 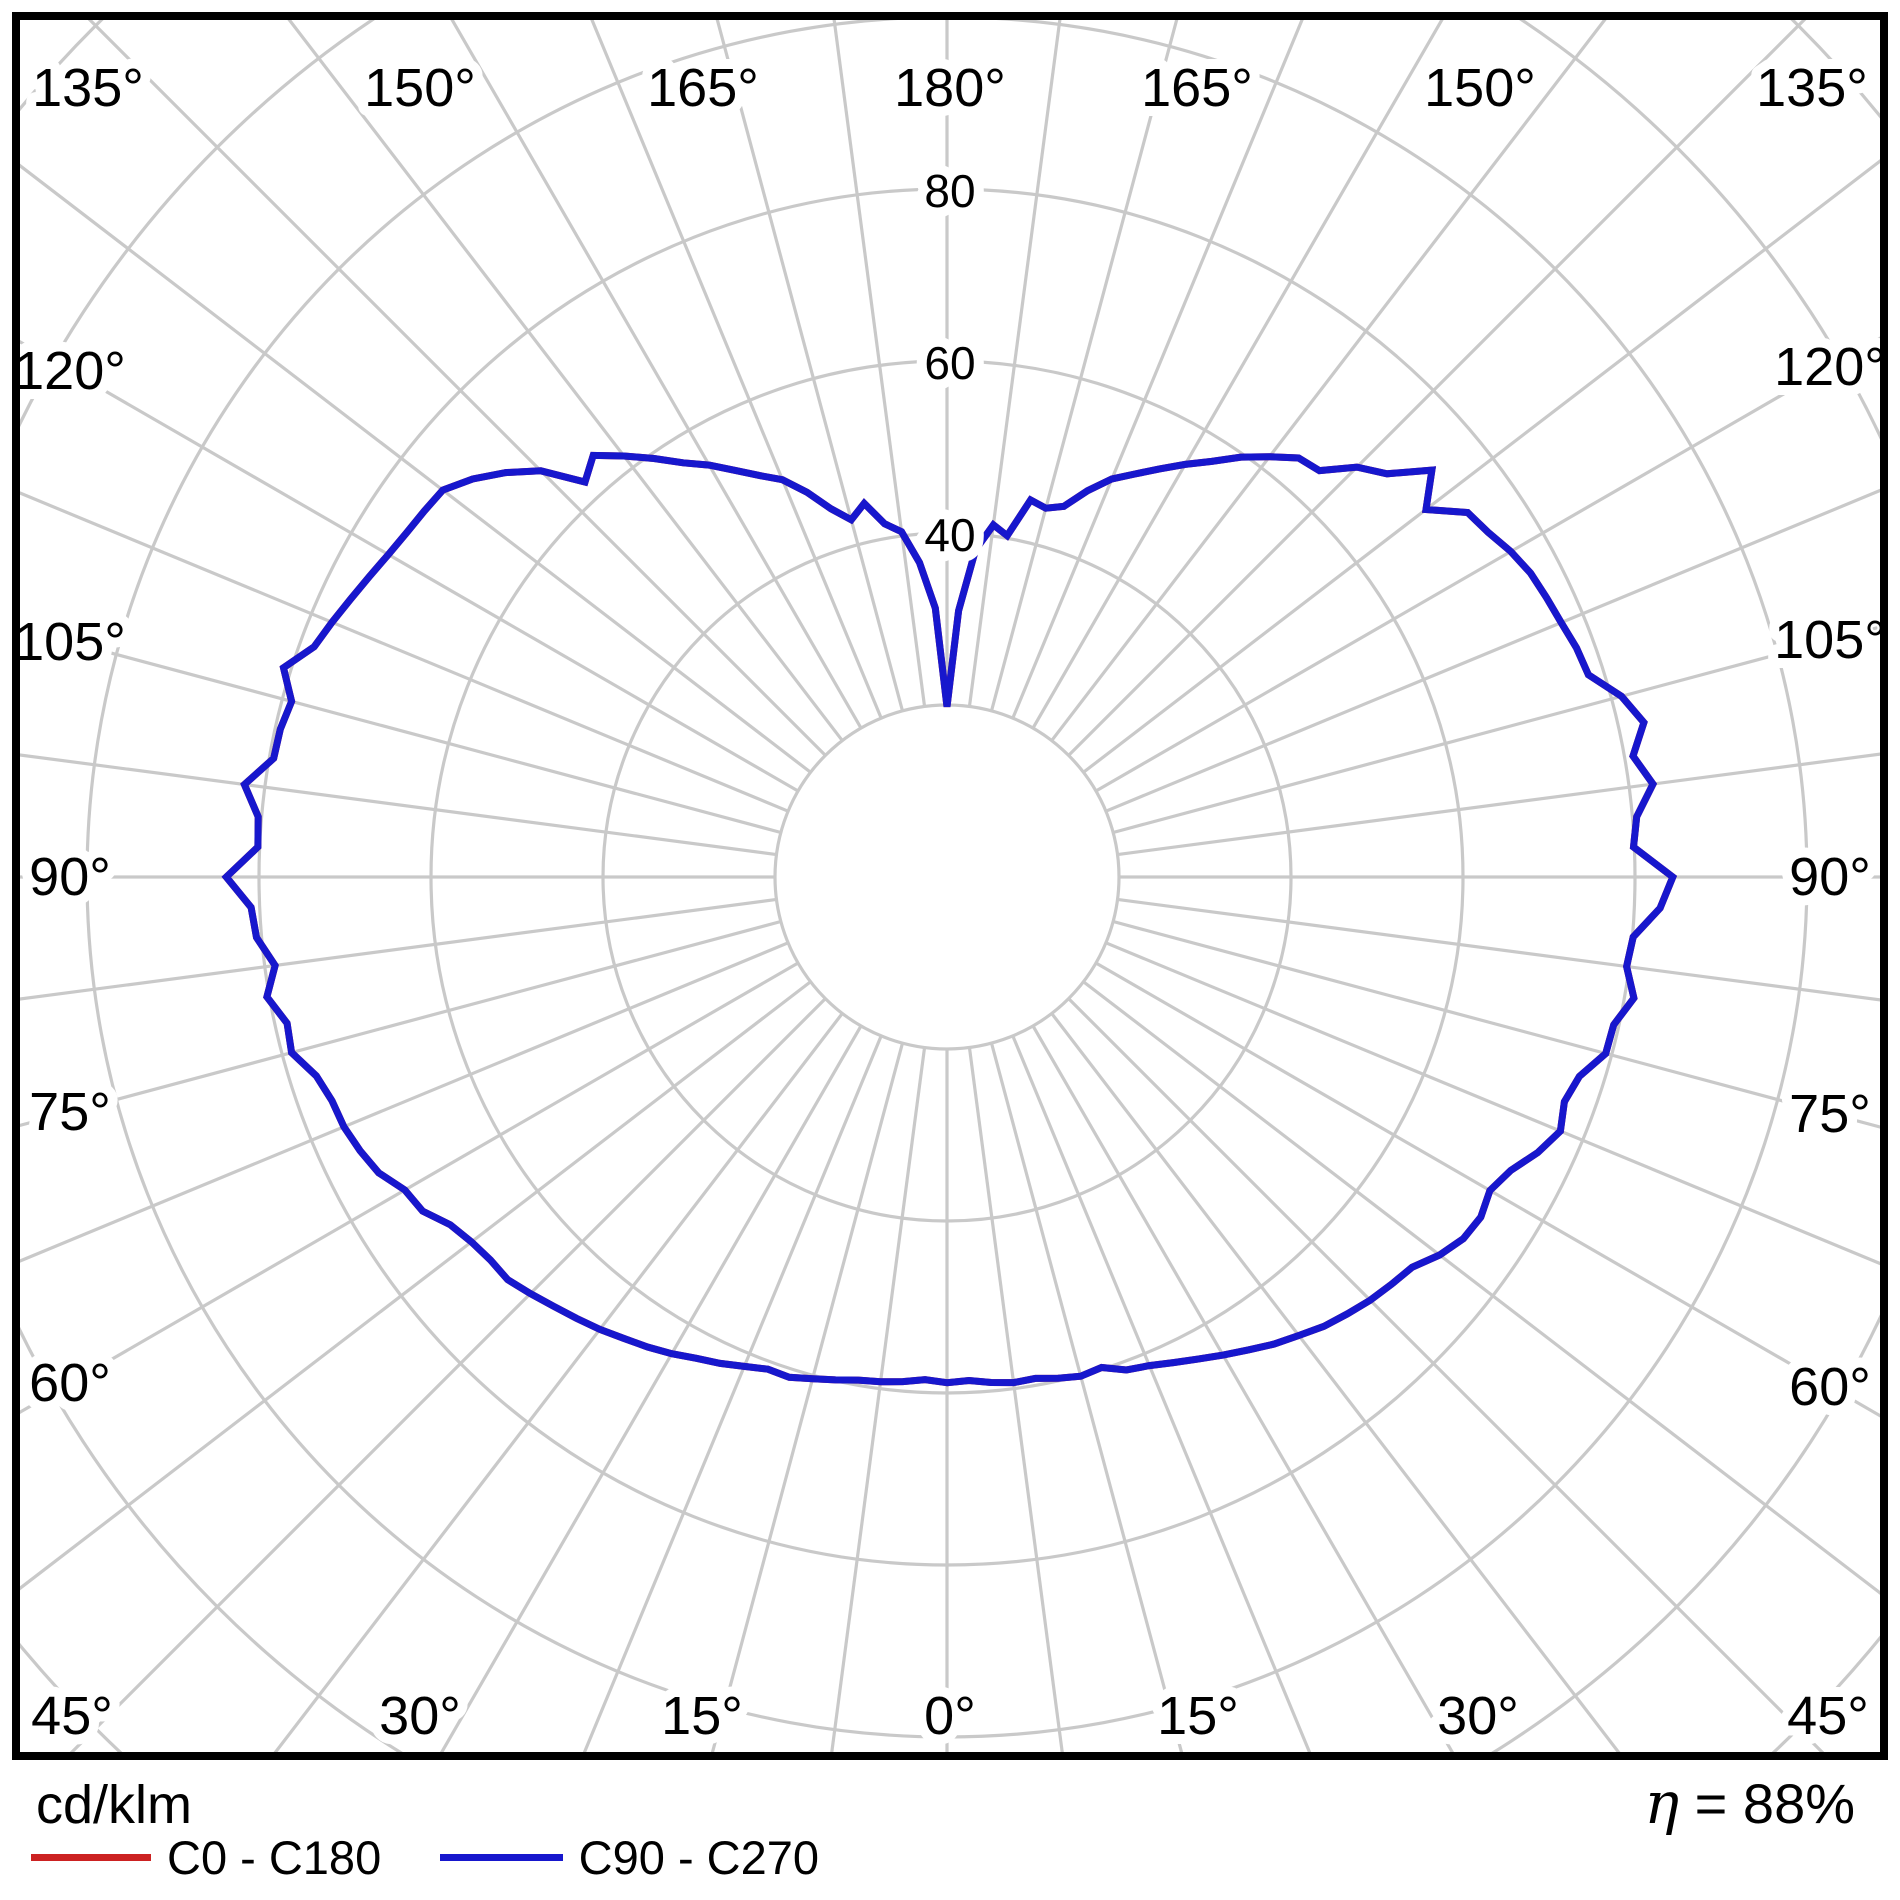 What do you see at coordinates (950, 88) in the screenshot?
I see `angle-label-top-3: 180°` at bounding box center [950, 88].